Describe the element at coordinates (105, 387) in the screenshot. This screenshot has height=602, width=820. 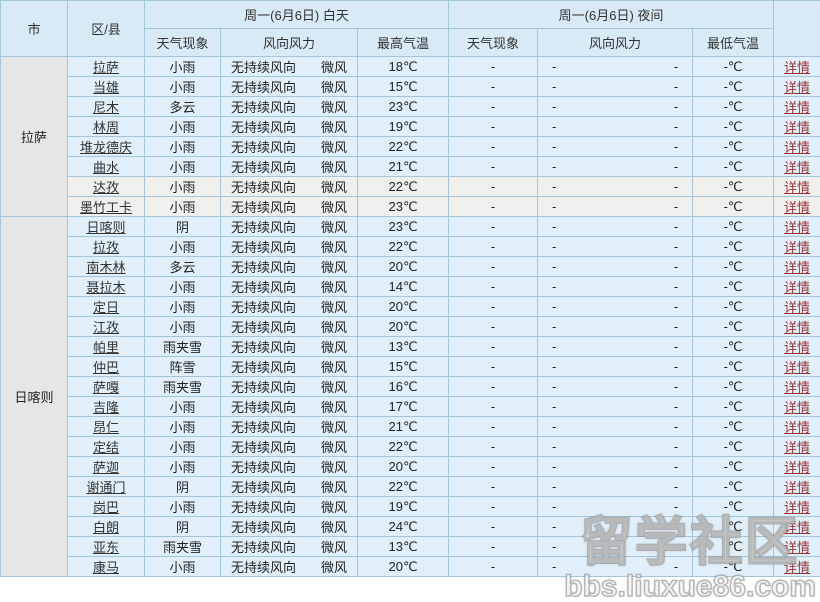
I see `district-link: 萨嘎` at that location.